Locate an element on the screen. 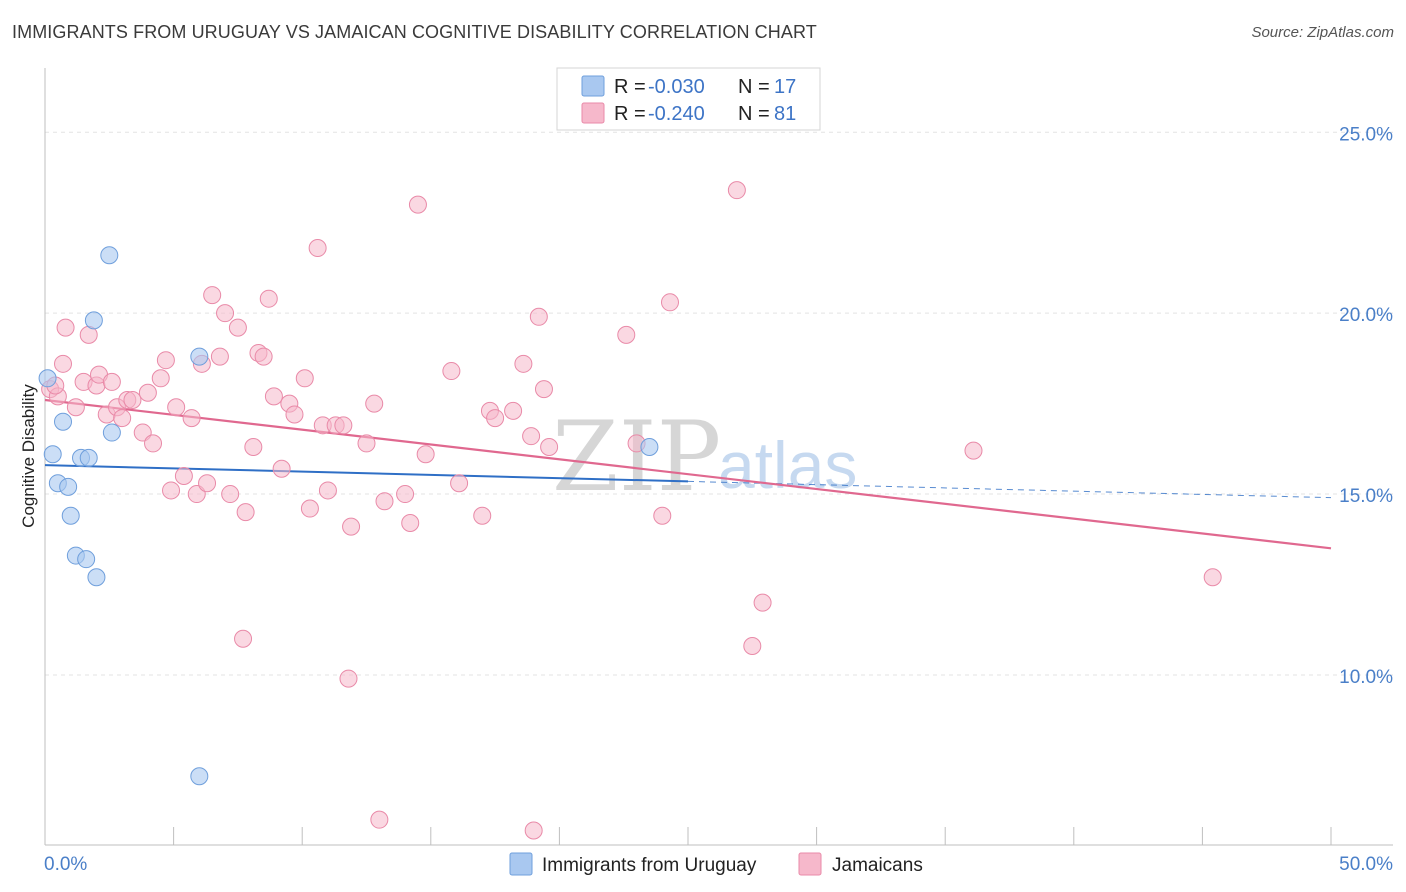  bottom-legend-swatch-uruguay is located at coordinates (521, 864).